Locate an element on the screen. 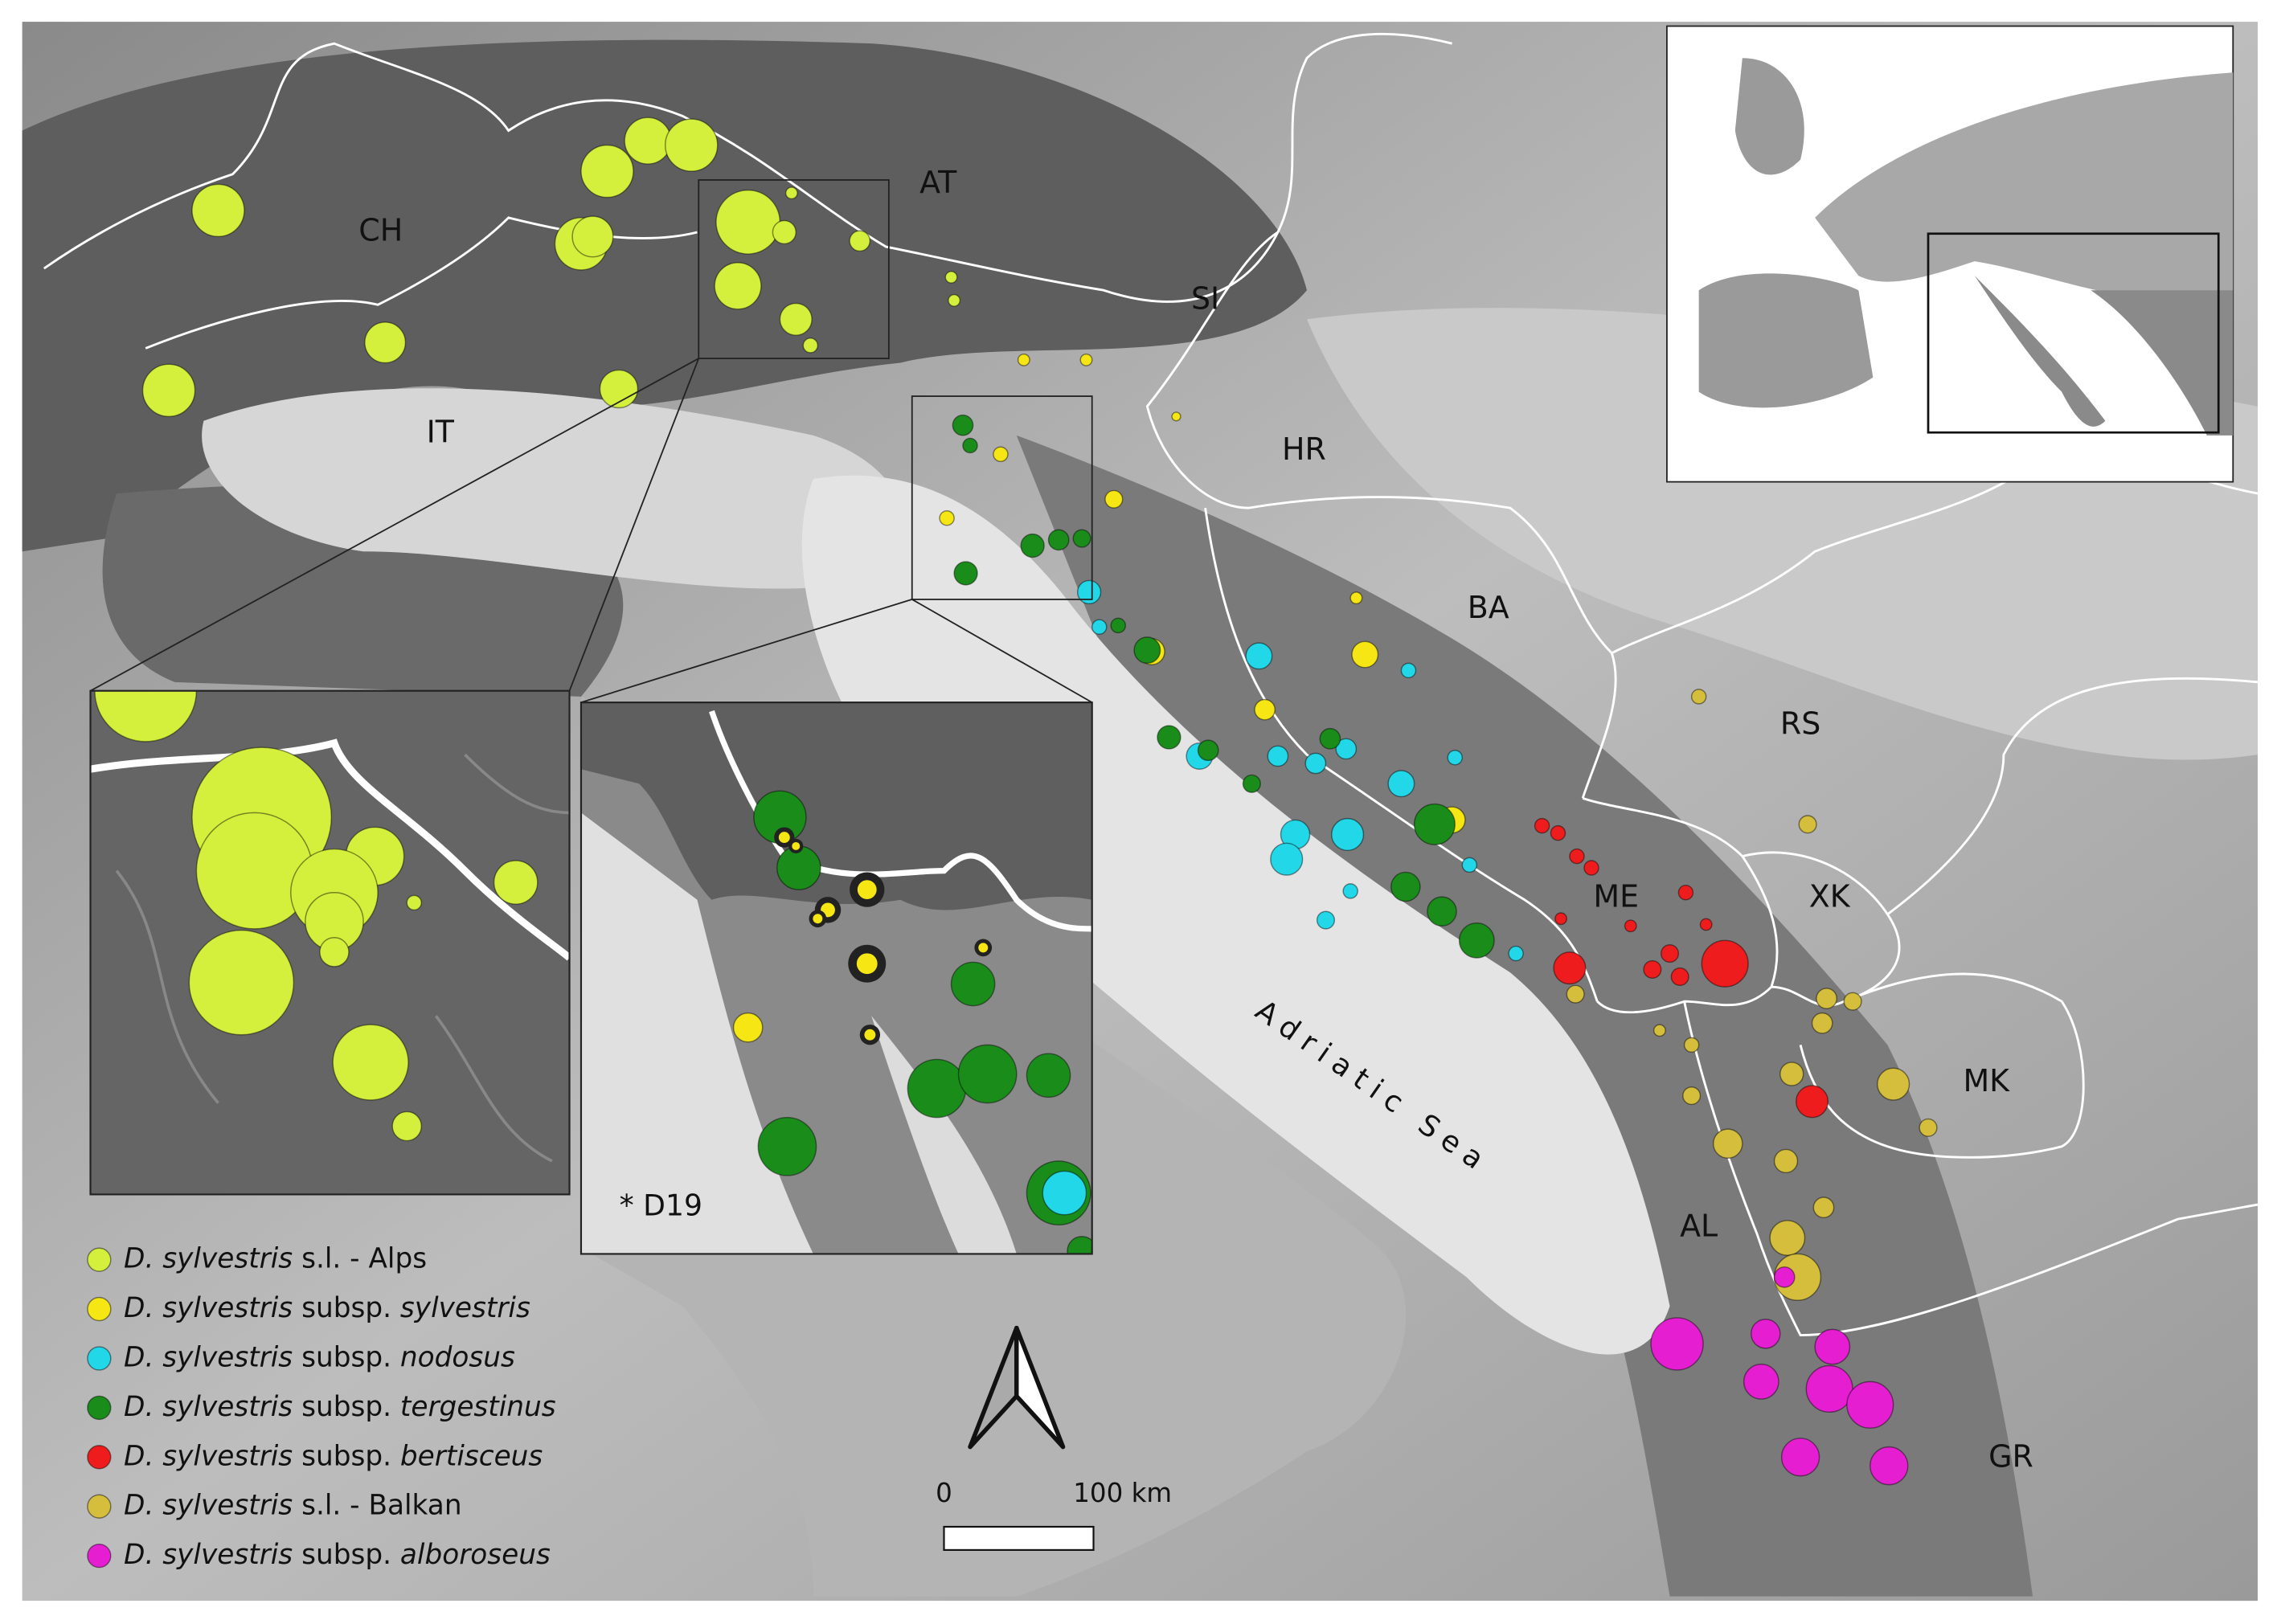 This screenshot has height=1624, width=2277. inset-istria is located at coordinates (836, 978).